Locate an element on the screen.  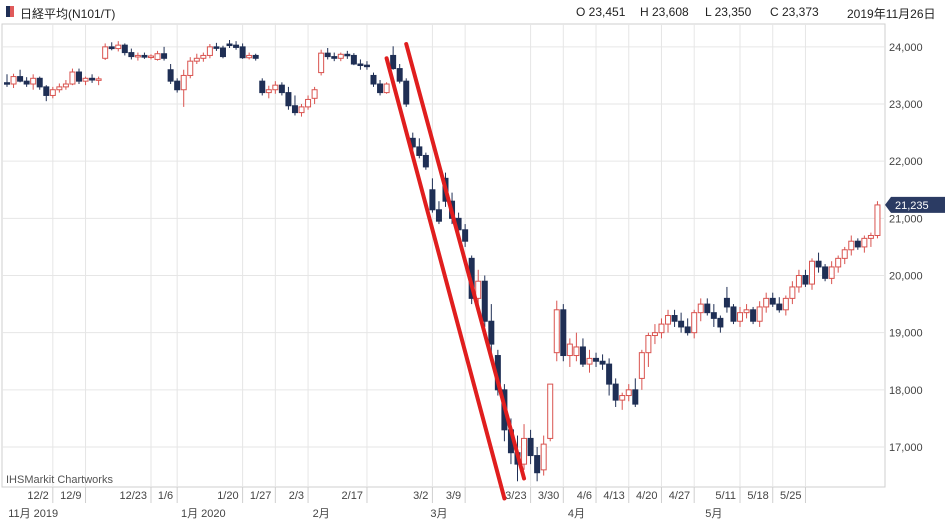
x-tick-label: 12/23 is located at coordinates (133, 496).